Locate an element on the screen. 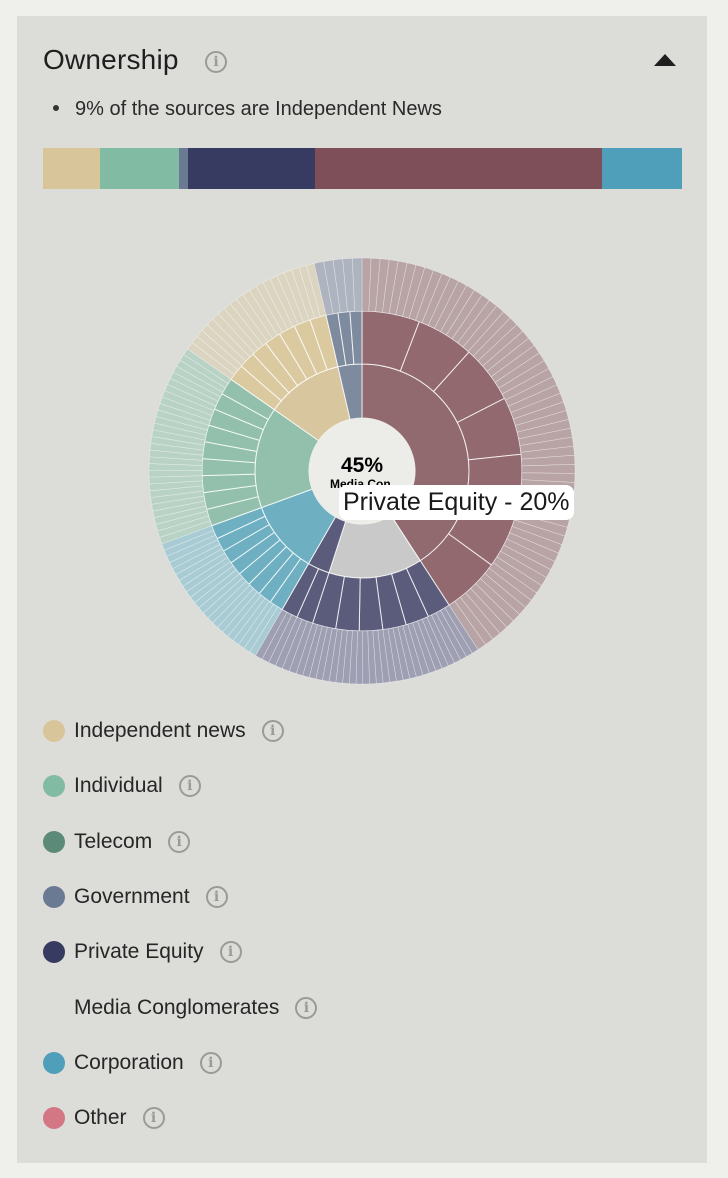 The height and width of the screenshot is (1178, 728). legend-item-independent-news: Independent news i is located at coordinates (163, 731).